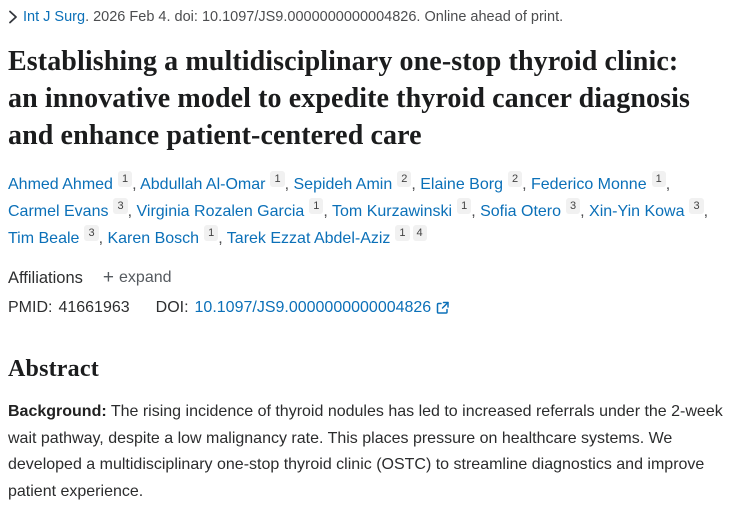 Image resolution: width=750 pixels, height=505 pixels. Describe the element at coordinates (57, 411) in the screenshot. I see `background-label: Background:` at that location.